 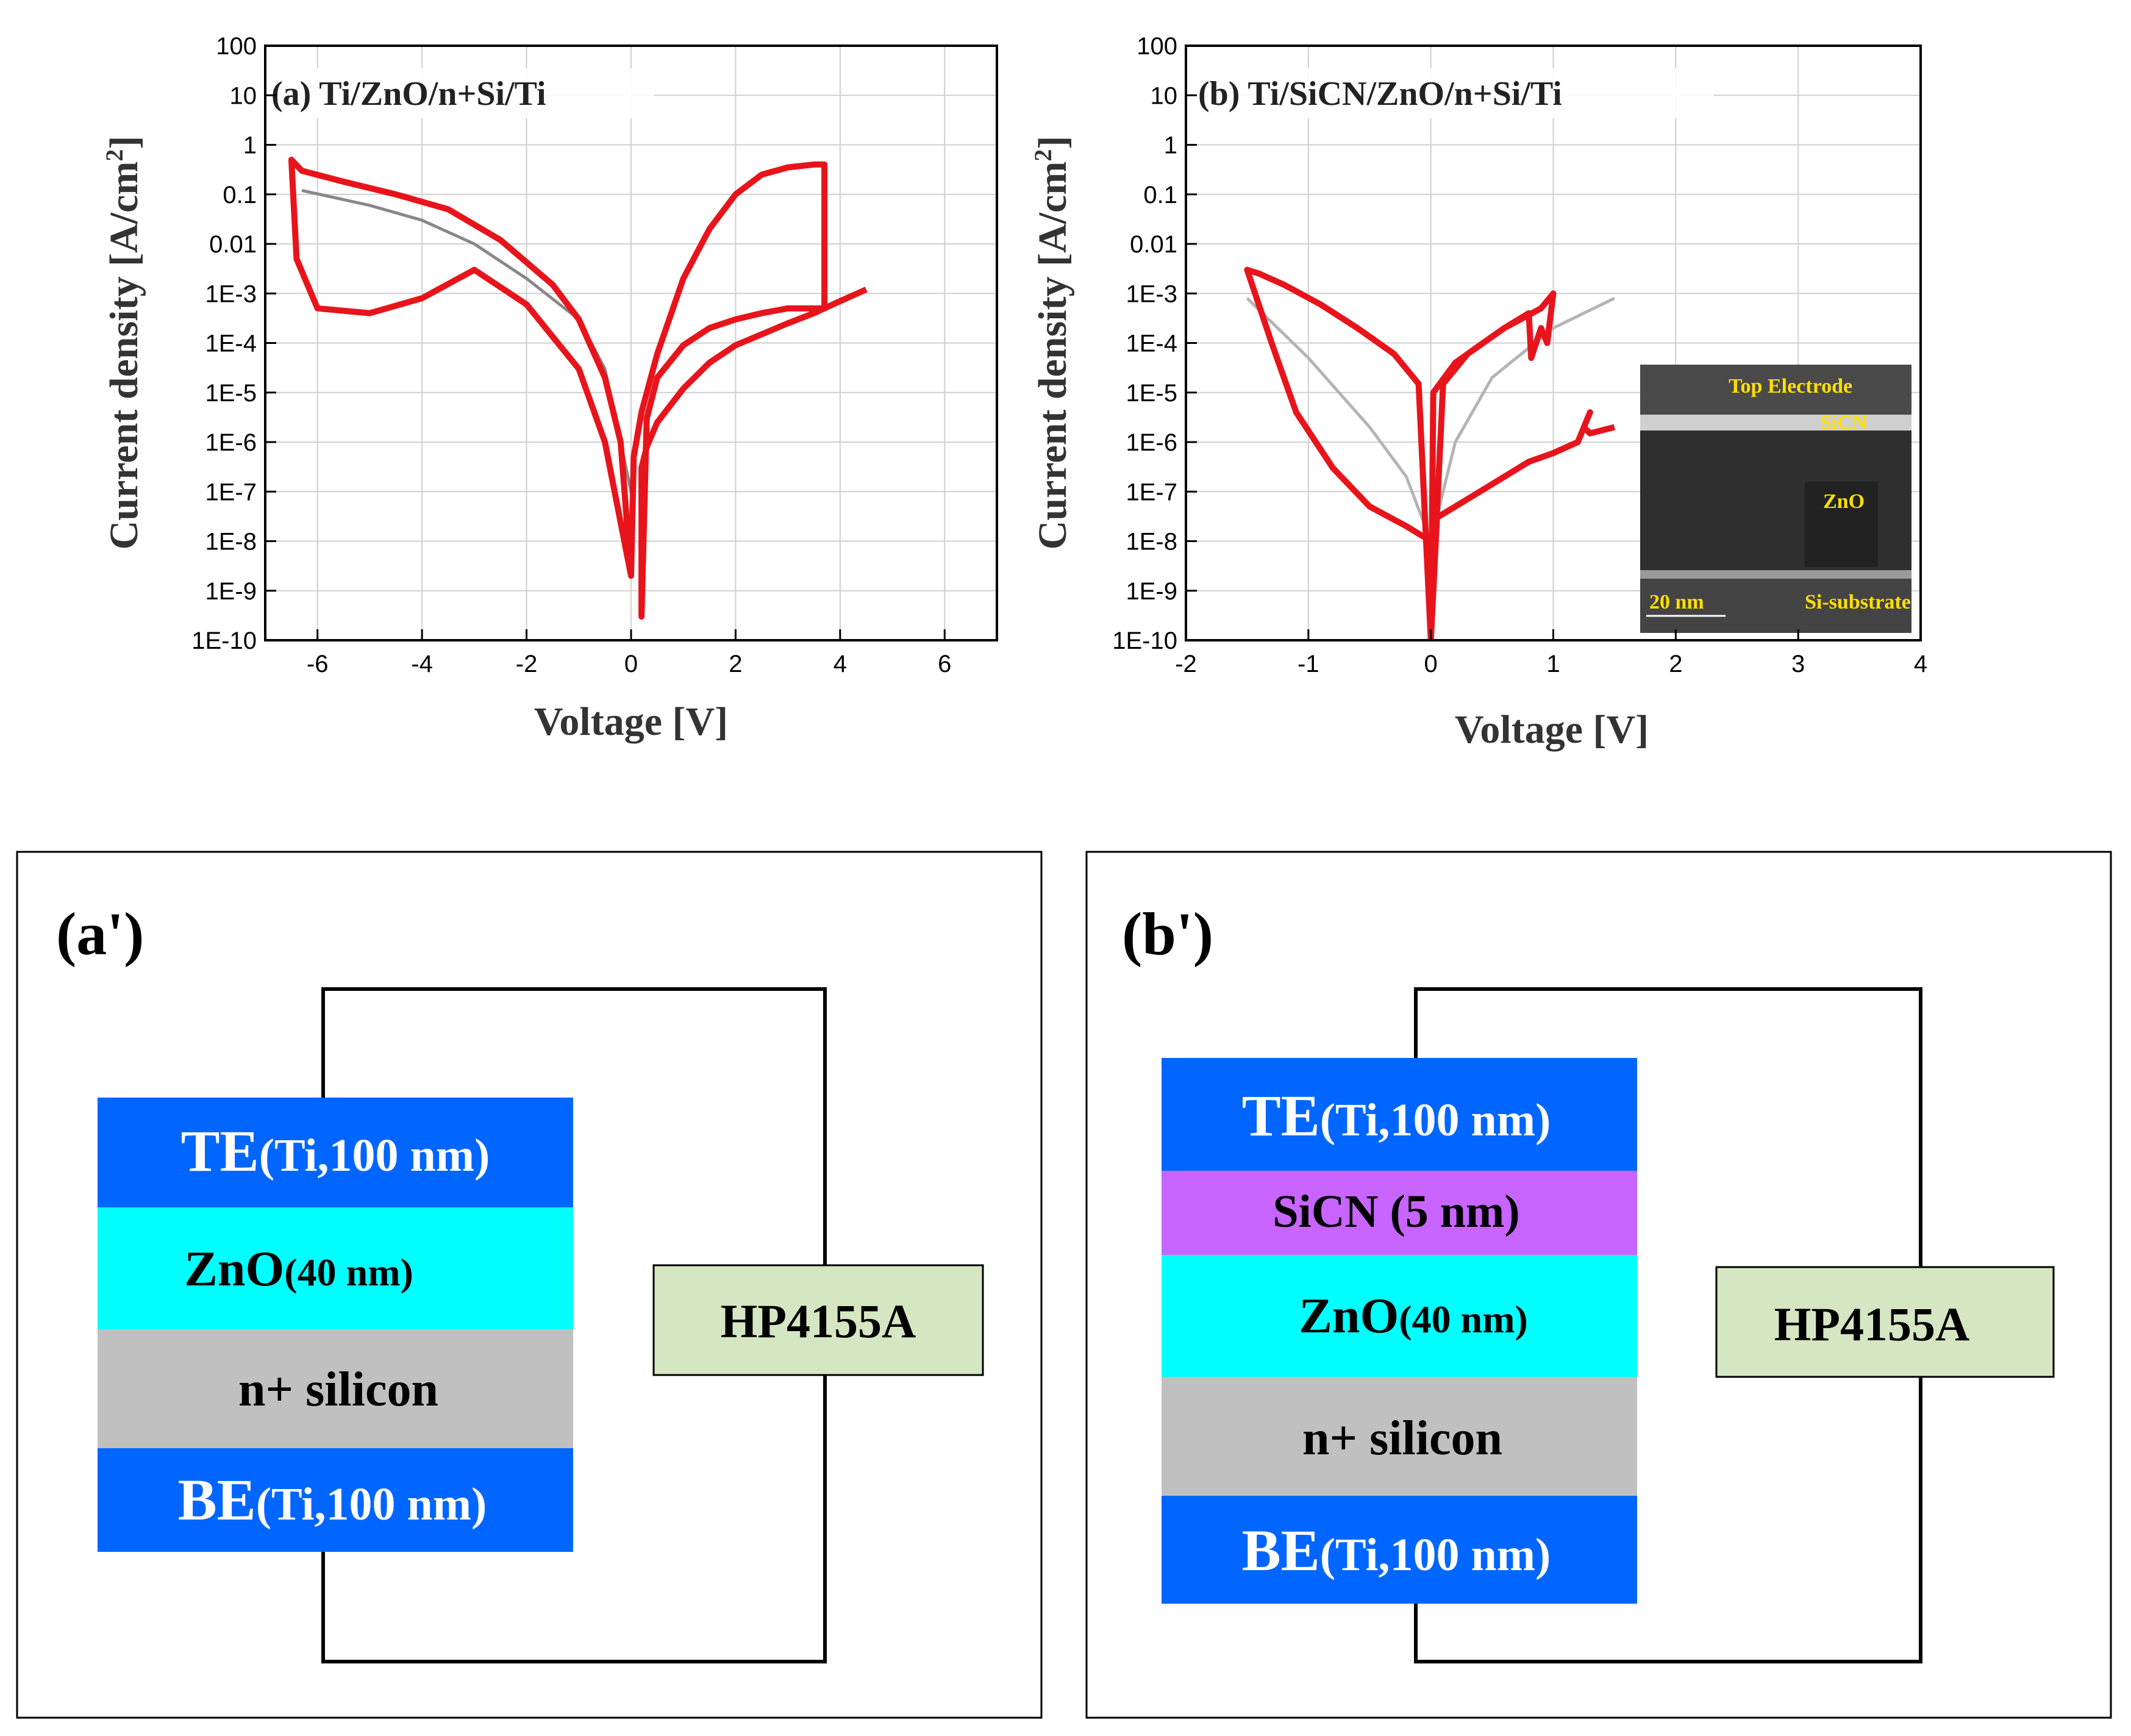 What do you see at coordinates (1281, 1115) in the screenshot?
I see `diagram-b-layer-te-main: TE` at bounding box center [1281, 1115].